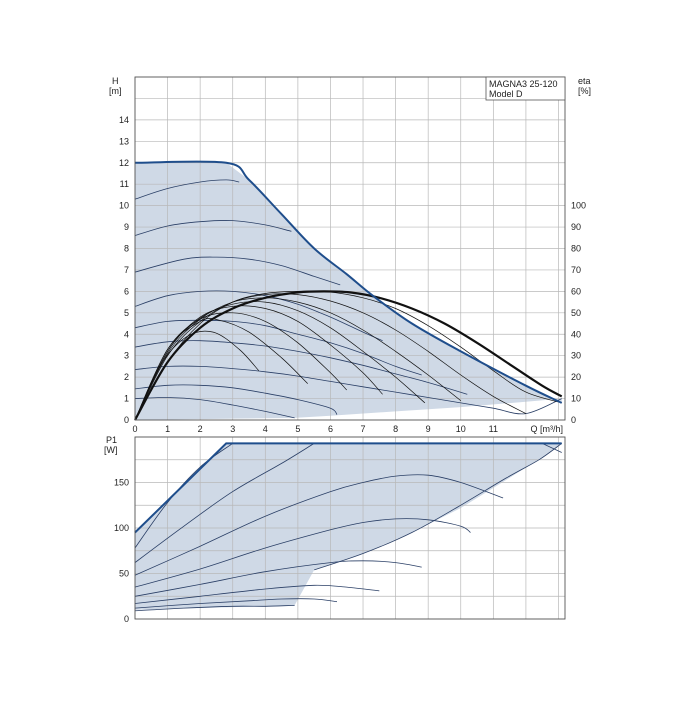 The height and width of the screenshot is (705, 700). What do you see at coordinates (576, 356) in the screenshot?
I see `eta-y-tick-label: 30` at bounding box center [576, 356].